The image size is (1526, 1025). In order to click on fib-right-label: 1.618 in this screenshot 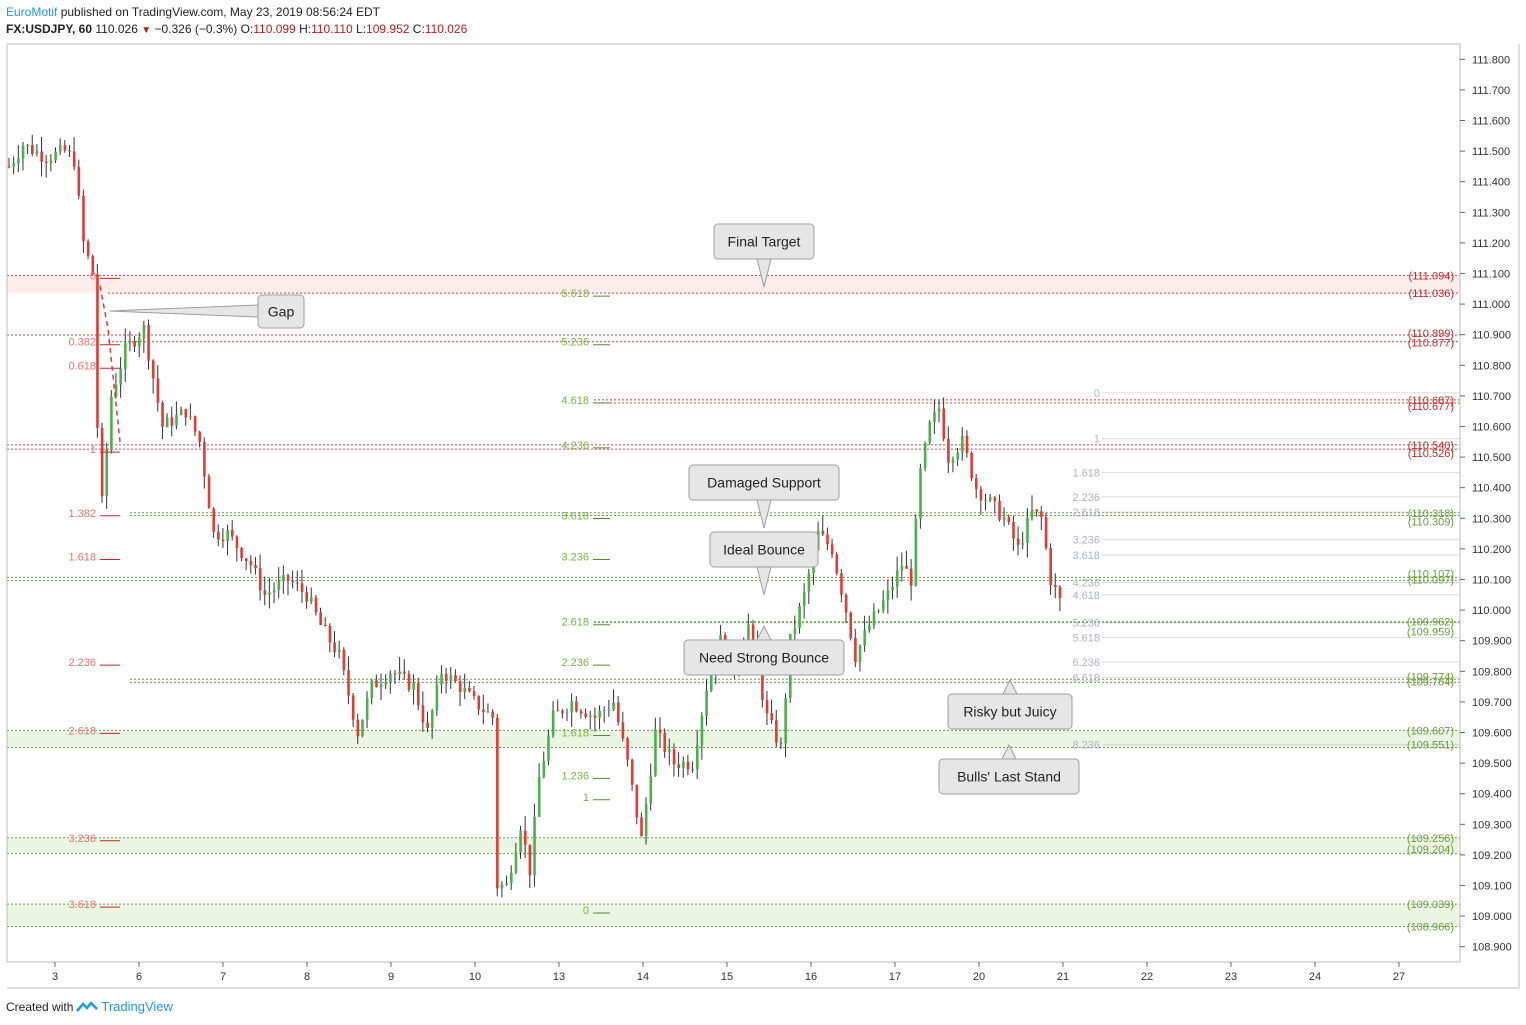, I will do `click(1086, 473)`.